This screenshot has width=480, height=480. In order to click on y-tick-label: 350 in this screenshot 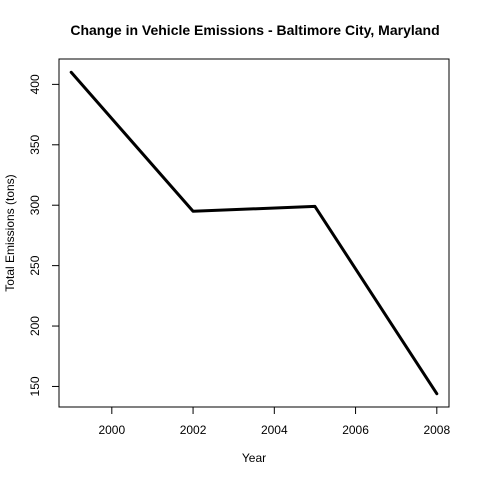, I will do `click(35, 144)`.